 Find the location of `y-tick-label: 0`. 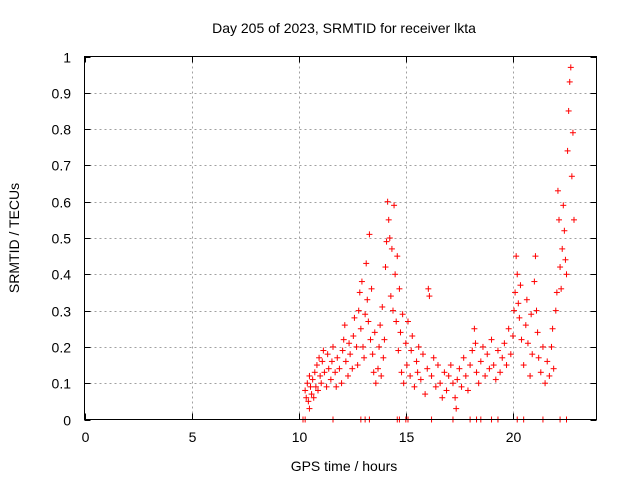

y-tick-label: 0 is located at coordinates (67, 421).